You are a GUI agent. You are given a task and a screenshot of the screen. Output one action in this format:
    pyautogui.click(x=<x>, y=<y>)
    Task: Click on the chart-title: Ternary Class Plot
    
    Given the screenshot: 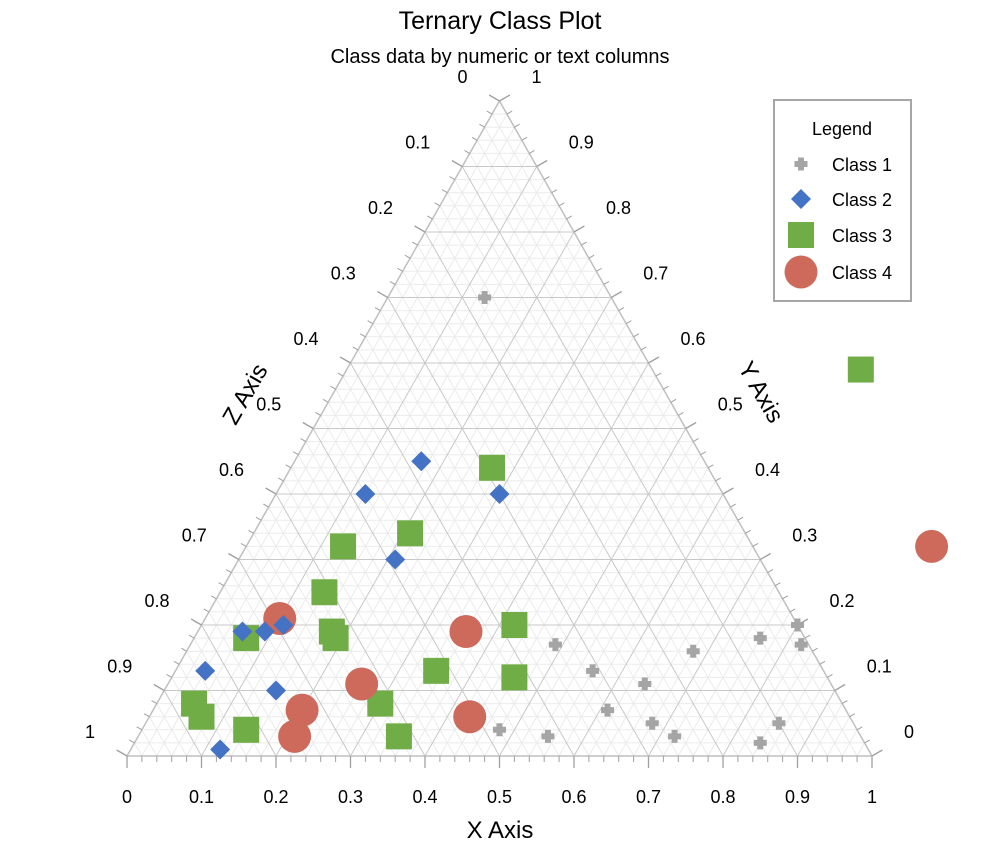 What is the action you would take?
    pyautogui.click(x=500, y=21)
    